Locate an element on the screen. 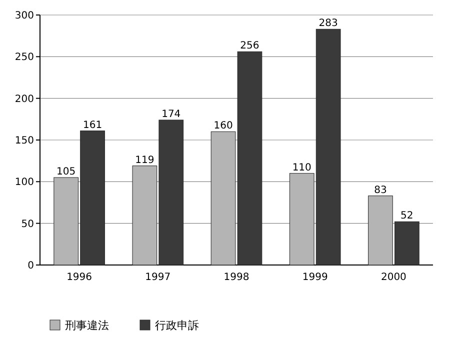 The image size is (453, 340). y-tick-label: 250 is located at coordinates (24, 58).